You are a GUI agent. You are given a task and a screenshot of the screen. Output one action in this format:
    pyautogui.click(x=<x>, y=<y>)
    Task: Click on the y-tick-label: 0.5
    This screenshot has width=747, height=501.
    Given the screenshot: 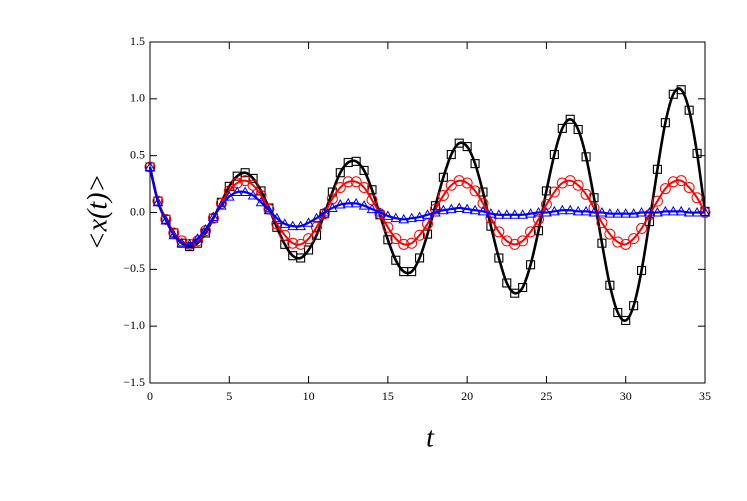 What is the action you would take?
    pyautogui.click(x=137, y=154)
    